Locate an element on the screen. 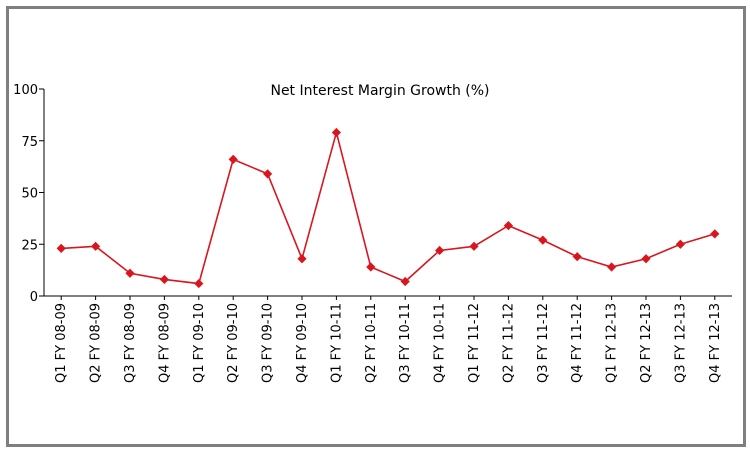 The width and height of the screenshot is (750, 453). x-tick-label: Q2 FY 09-10 is located at coordinates (233, 343).